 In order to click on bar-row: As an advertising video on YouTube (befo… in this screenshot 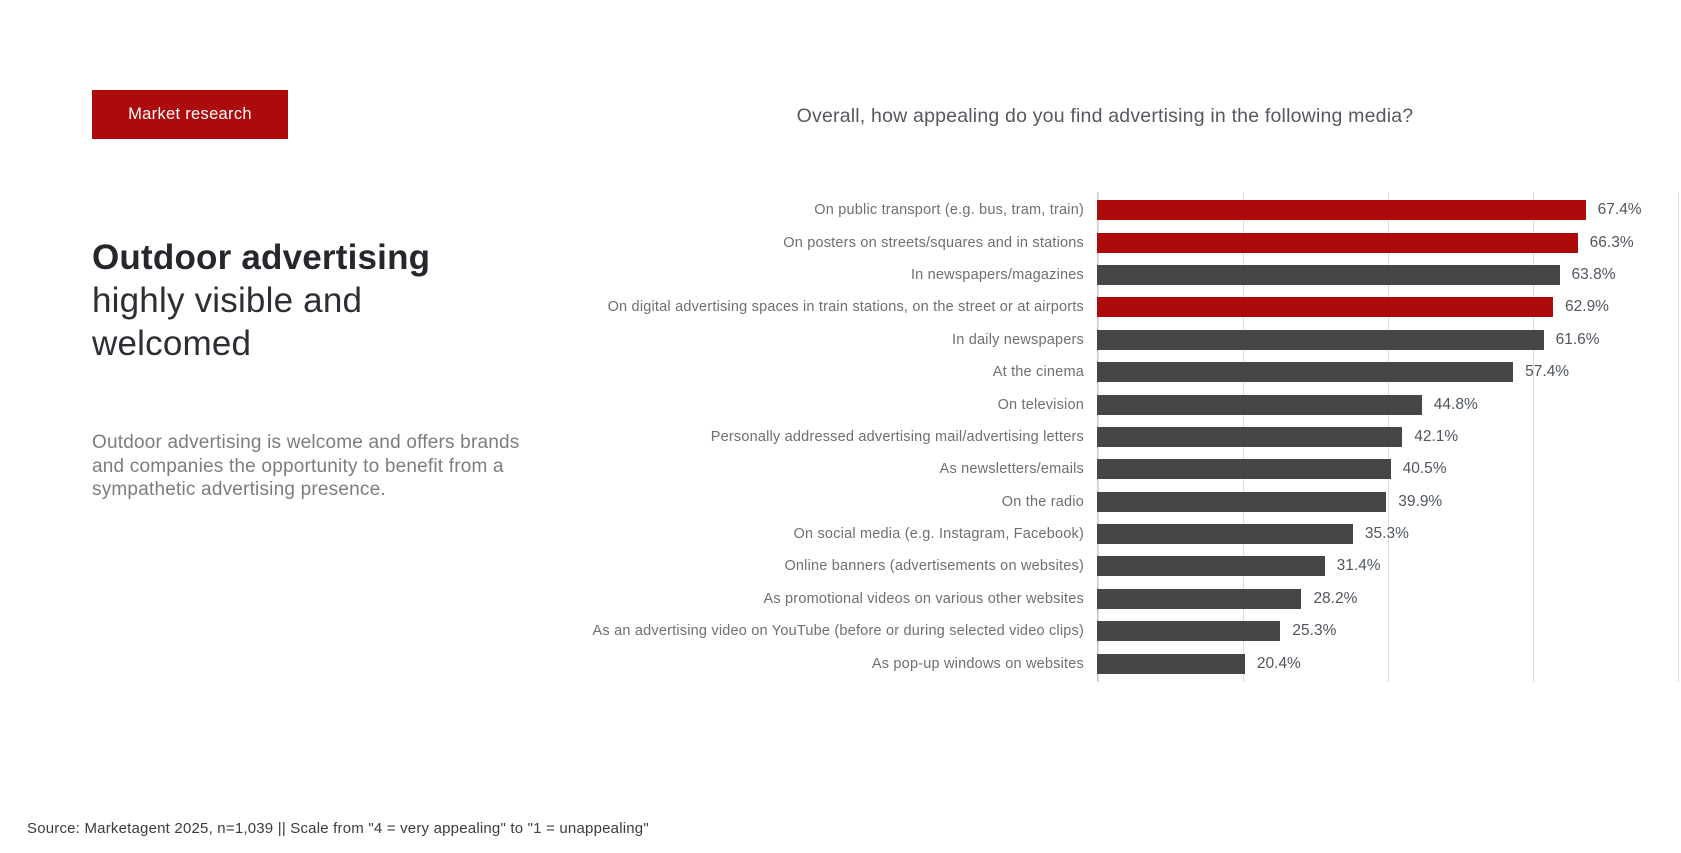, I will do `click(1118, 631)`.